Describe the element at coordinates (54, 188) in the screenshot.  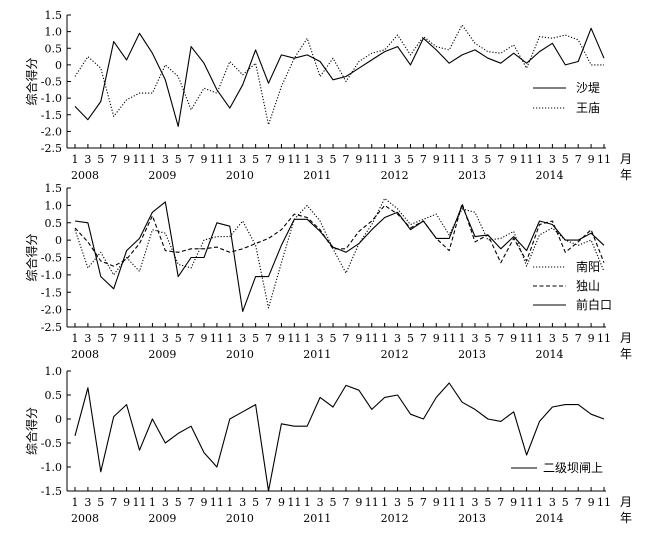
I see `y-tick-label: 1.5` at that location.